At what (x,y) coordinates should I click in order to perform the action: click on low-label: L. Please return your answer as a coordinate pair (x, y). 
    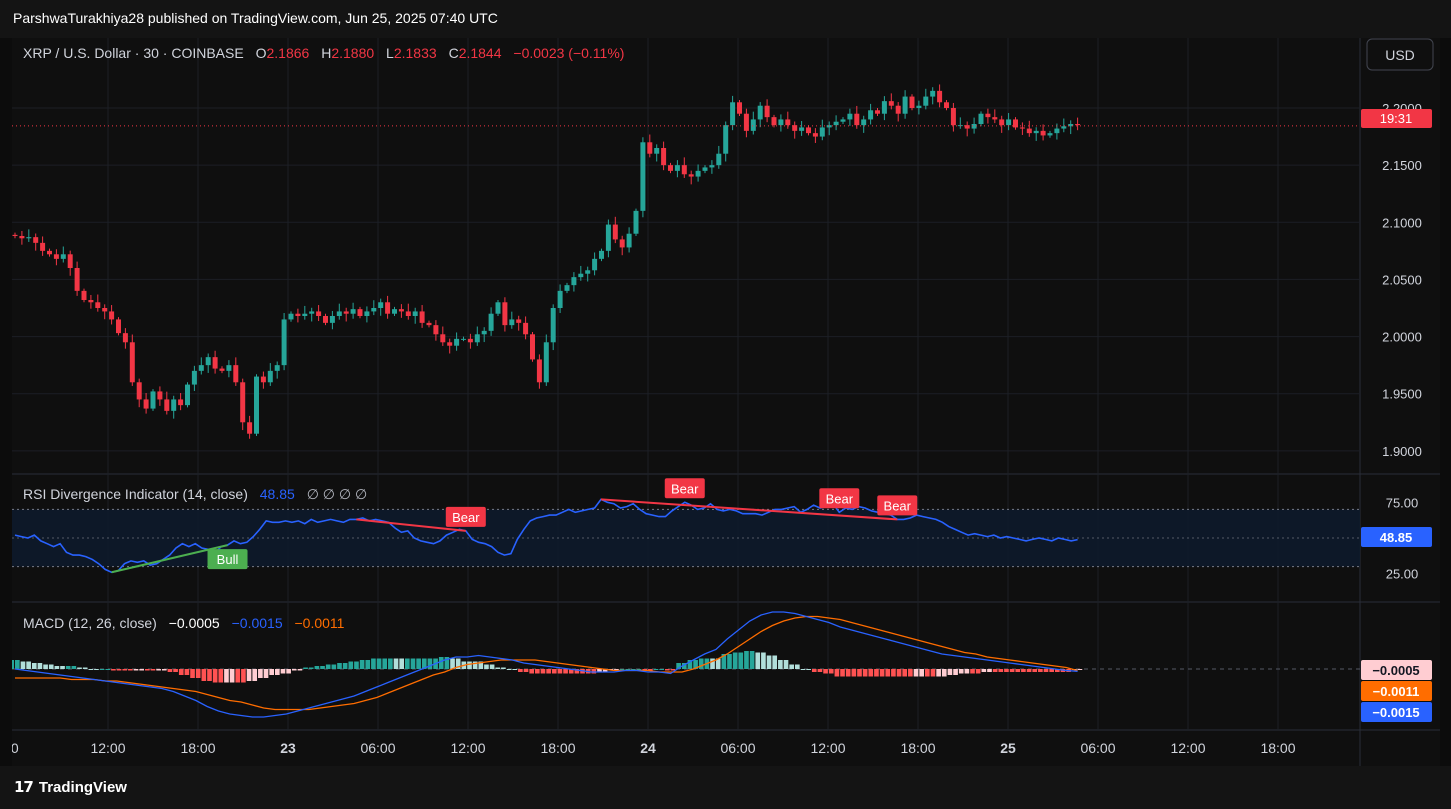
    Looking at the image, I should click on (390, 53).